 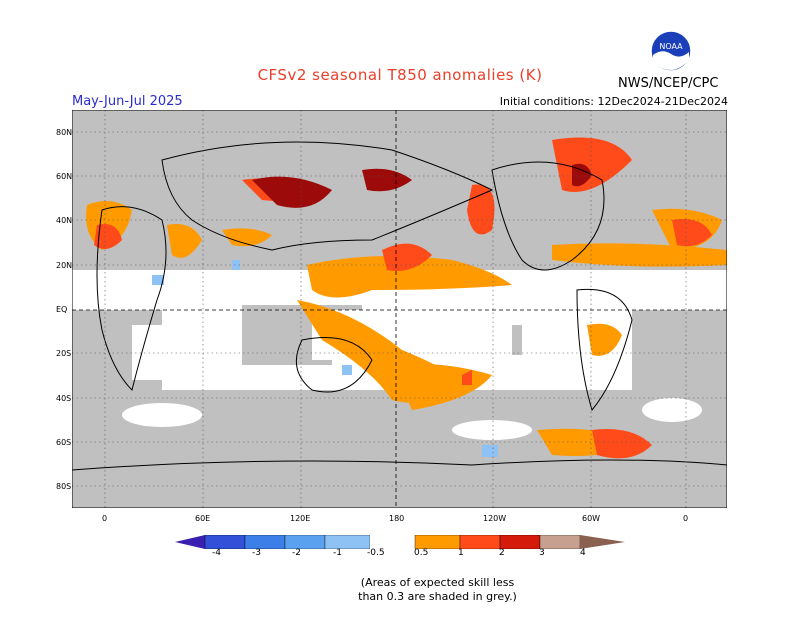 I want to click on lat-label: 20S, so click(x=64, y=353).